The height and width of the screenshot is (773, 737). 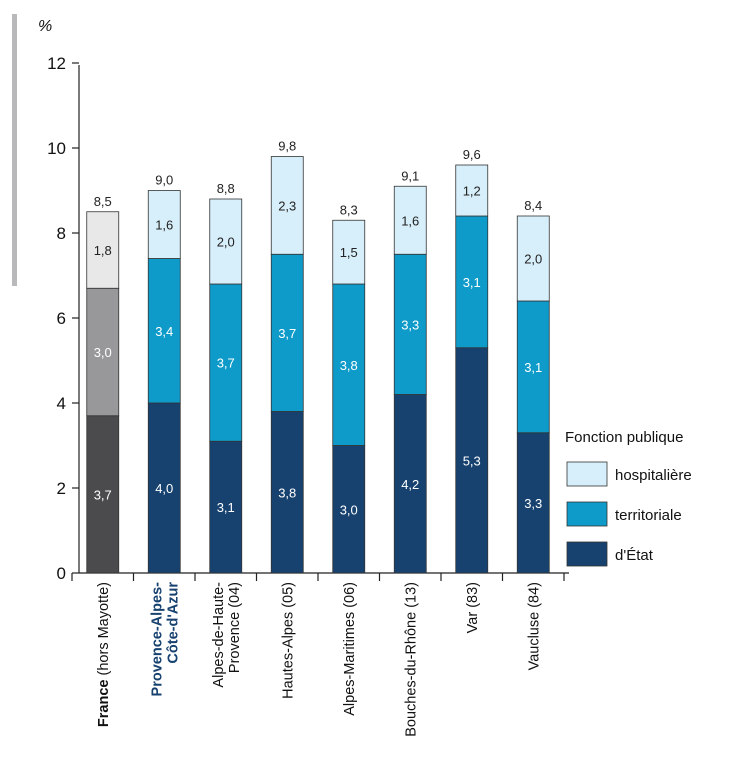 What do you see at coordinates (104, 631) in the screenshot?
I see `category-label-suffix: (hors Mayotte)` at bounding box center [104, 631].